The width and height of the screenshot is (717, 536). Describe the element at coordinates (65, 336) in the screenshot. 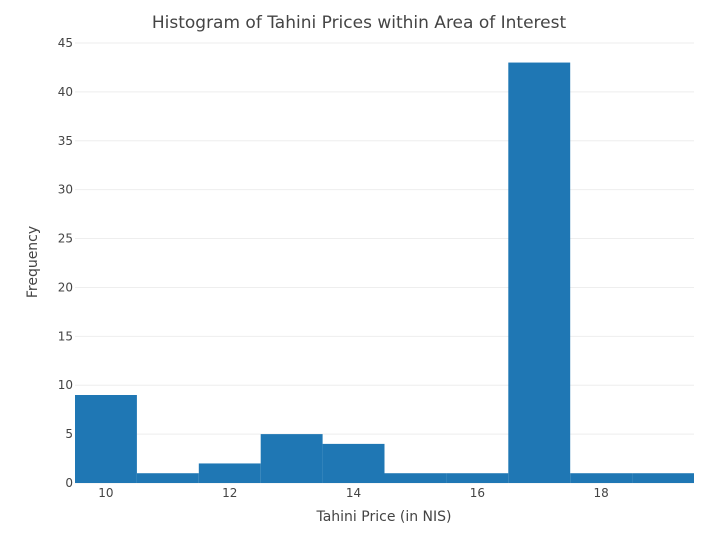

I see `y-tick-label: 15` at that location.